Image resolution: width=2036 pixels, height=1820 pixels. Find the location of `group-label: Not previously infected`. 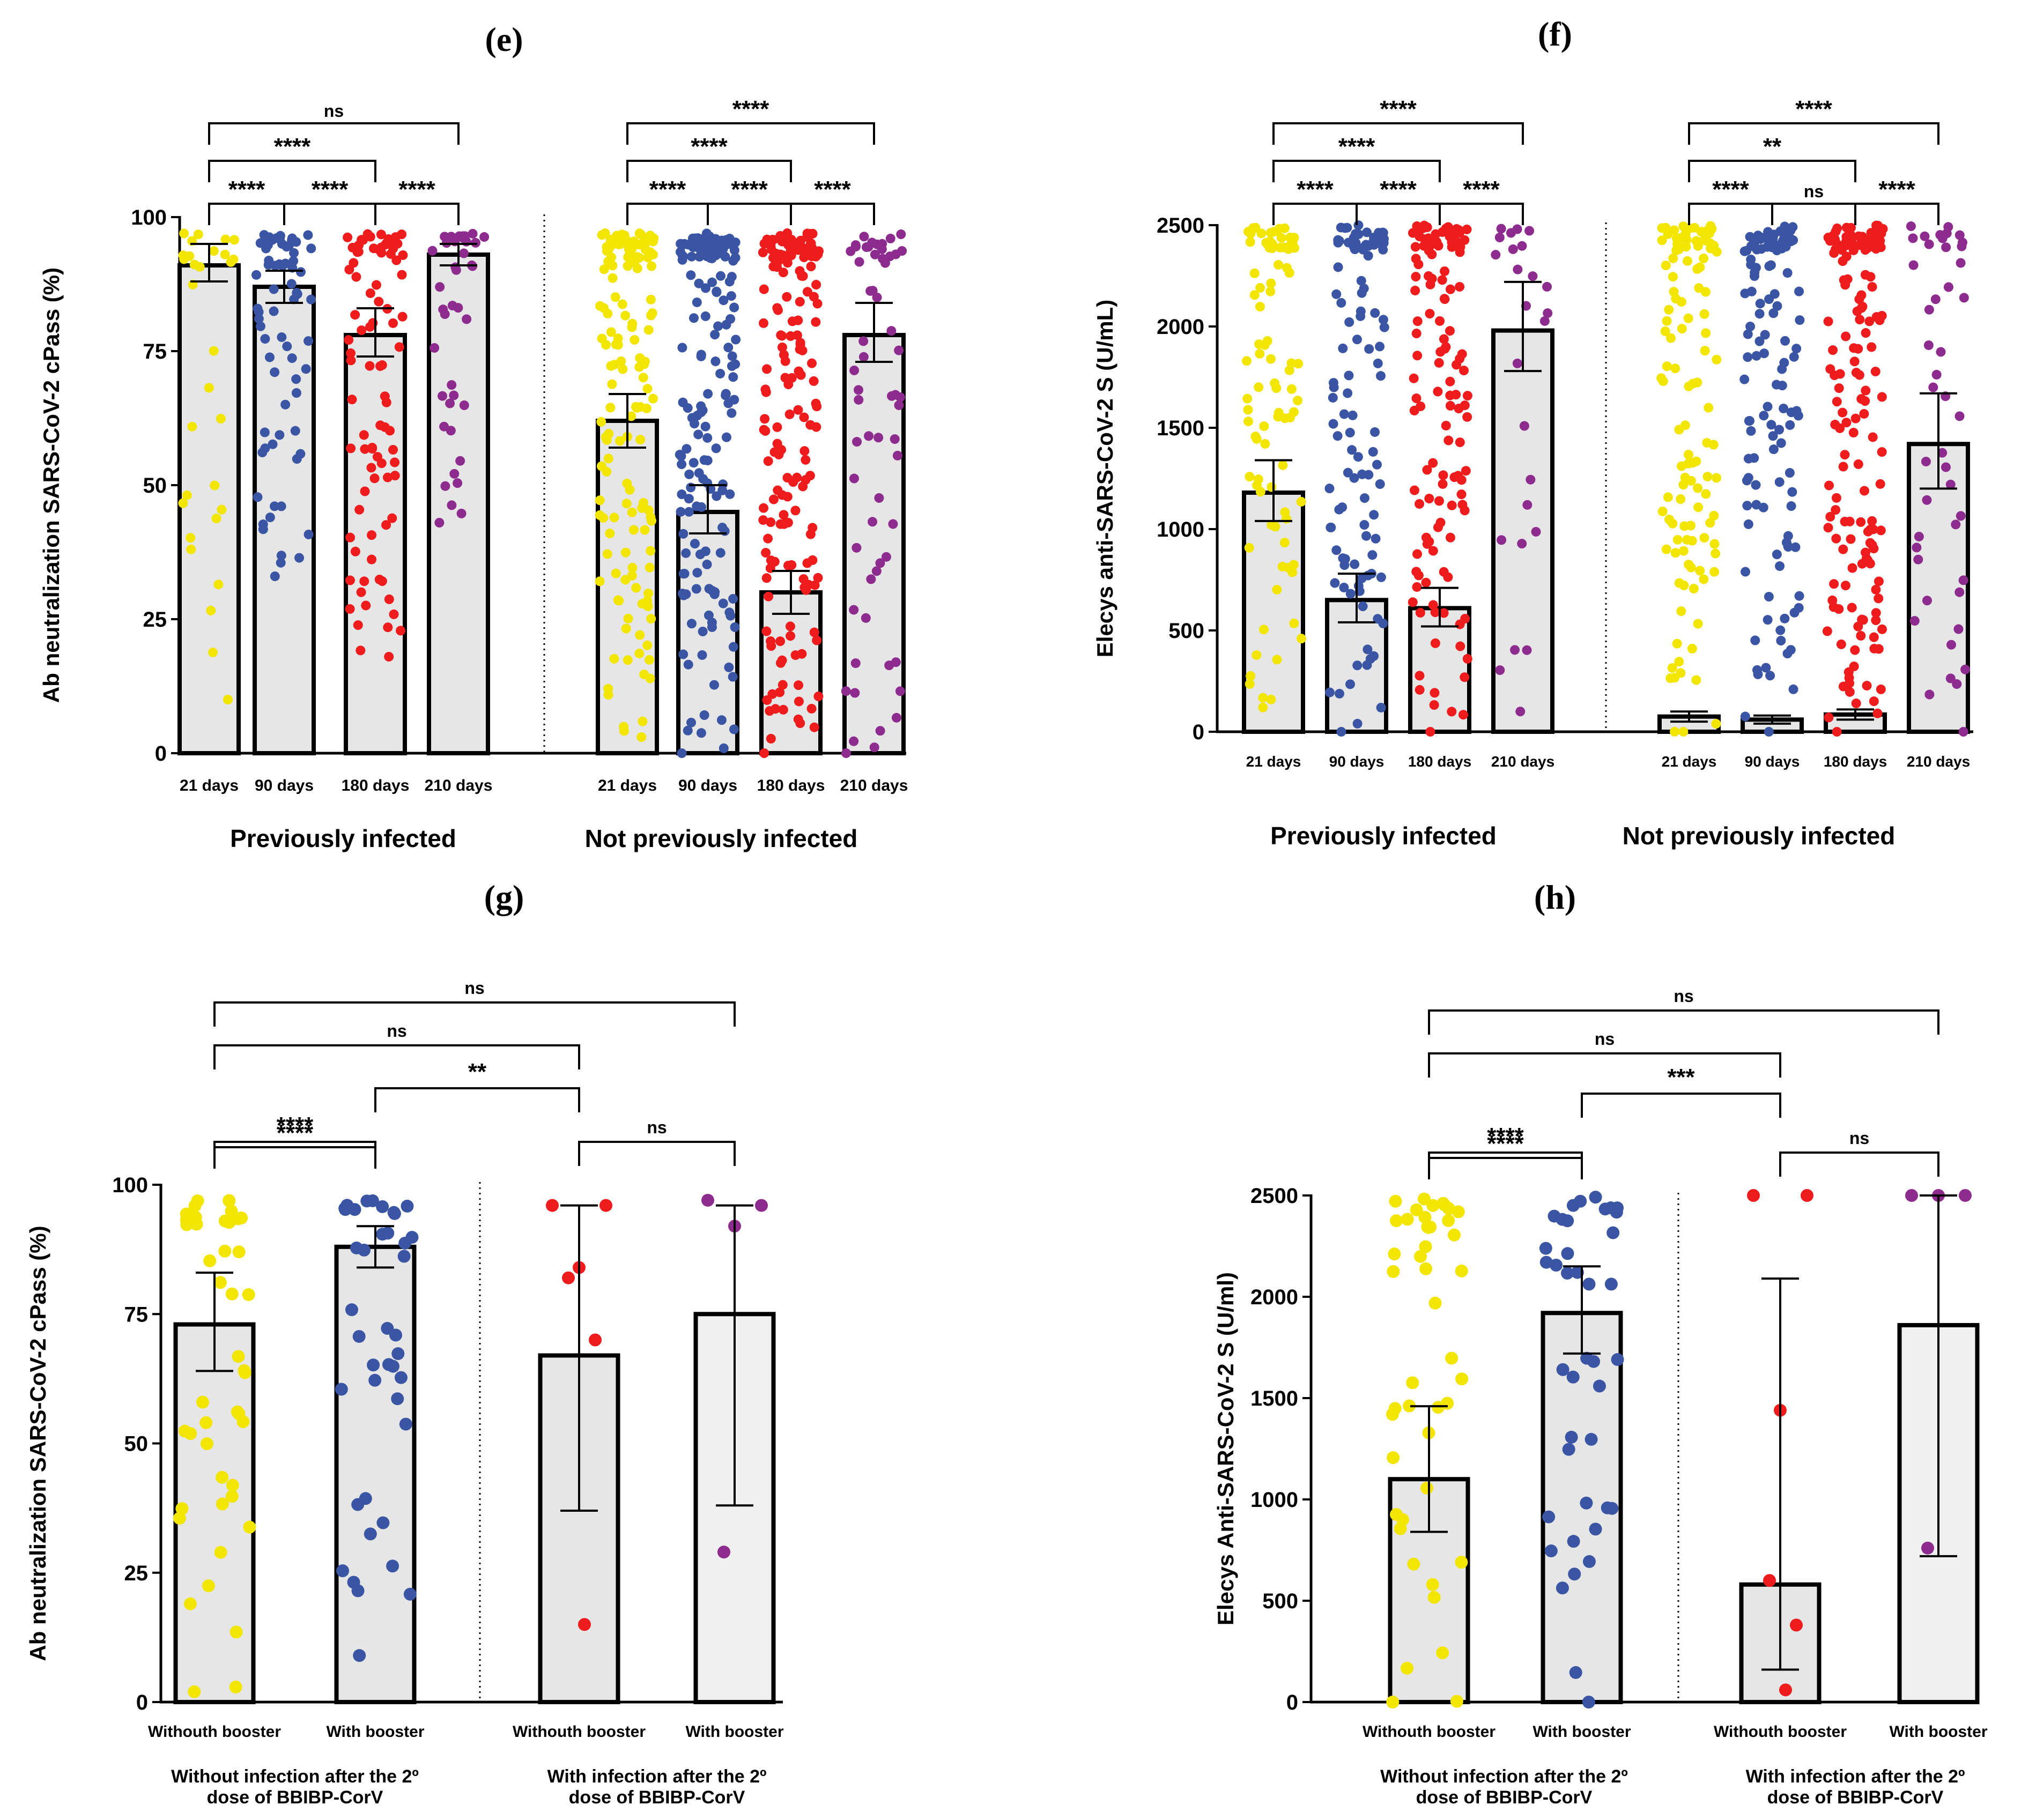

group-label: Not previously infected is located at coordinates (721, 838).